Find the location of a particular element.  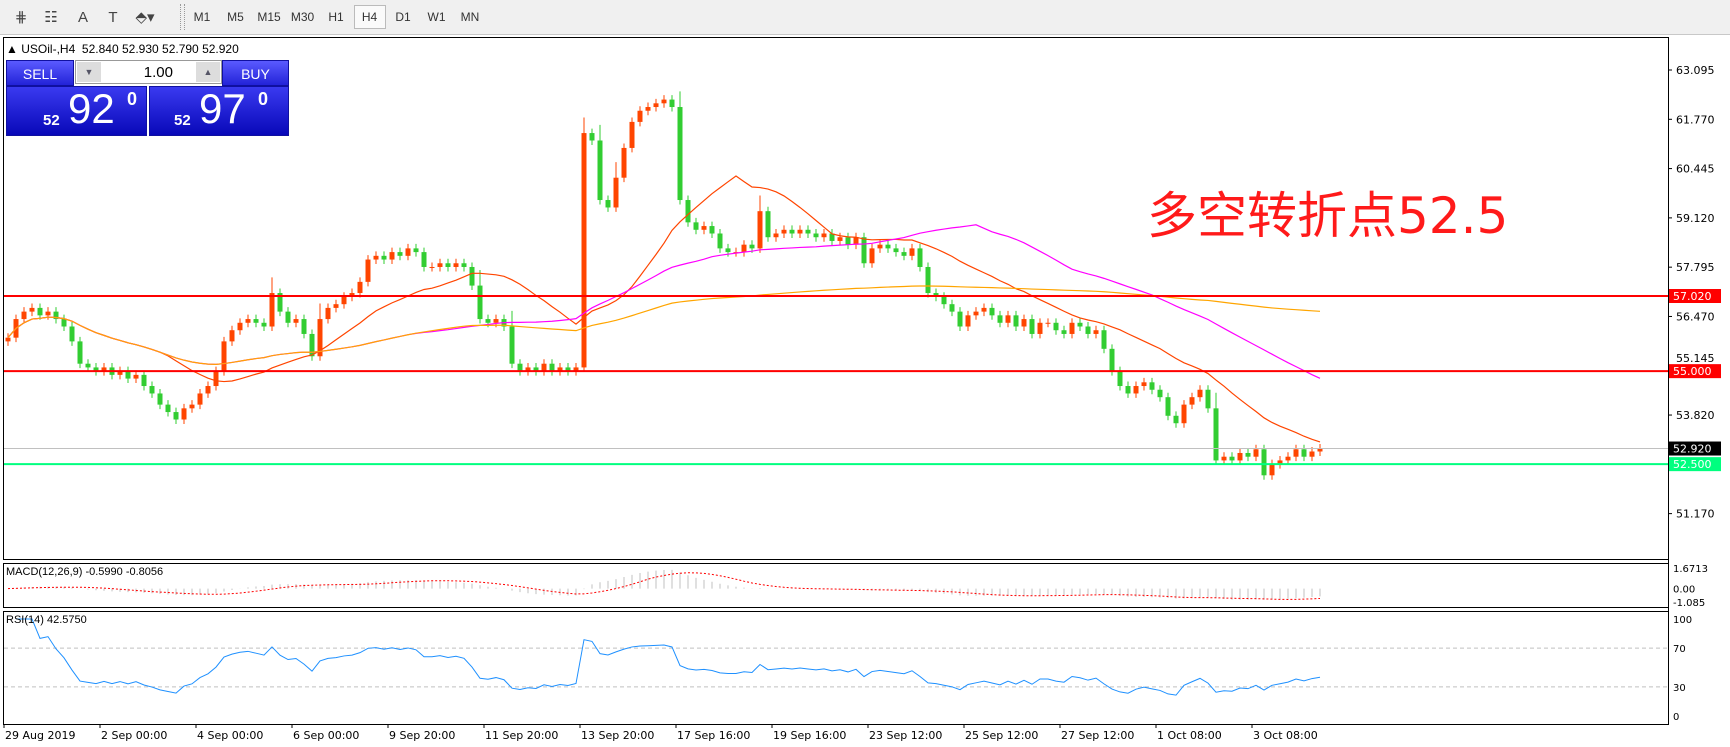

buy-price-box: 52 97 0 is located at coordinates (219, 110).